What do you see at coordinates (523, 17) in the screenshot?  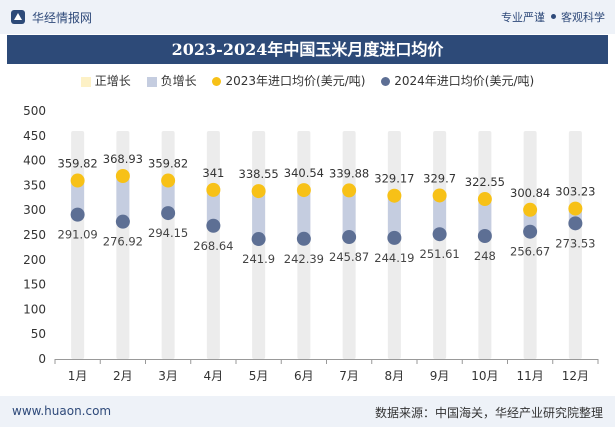 I see `slogan-left: 专业严谨` at bounding box center [523, 17].